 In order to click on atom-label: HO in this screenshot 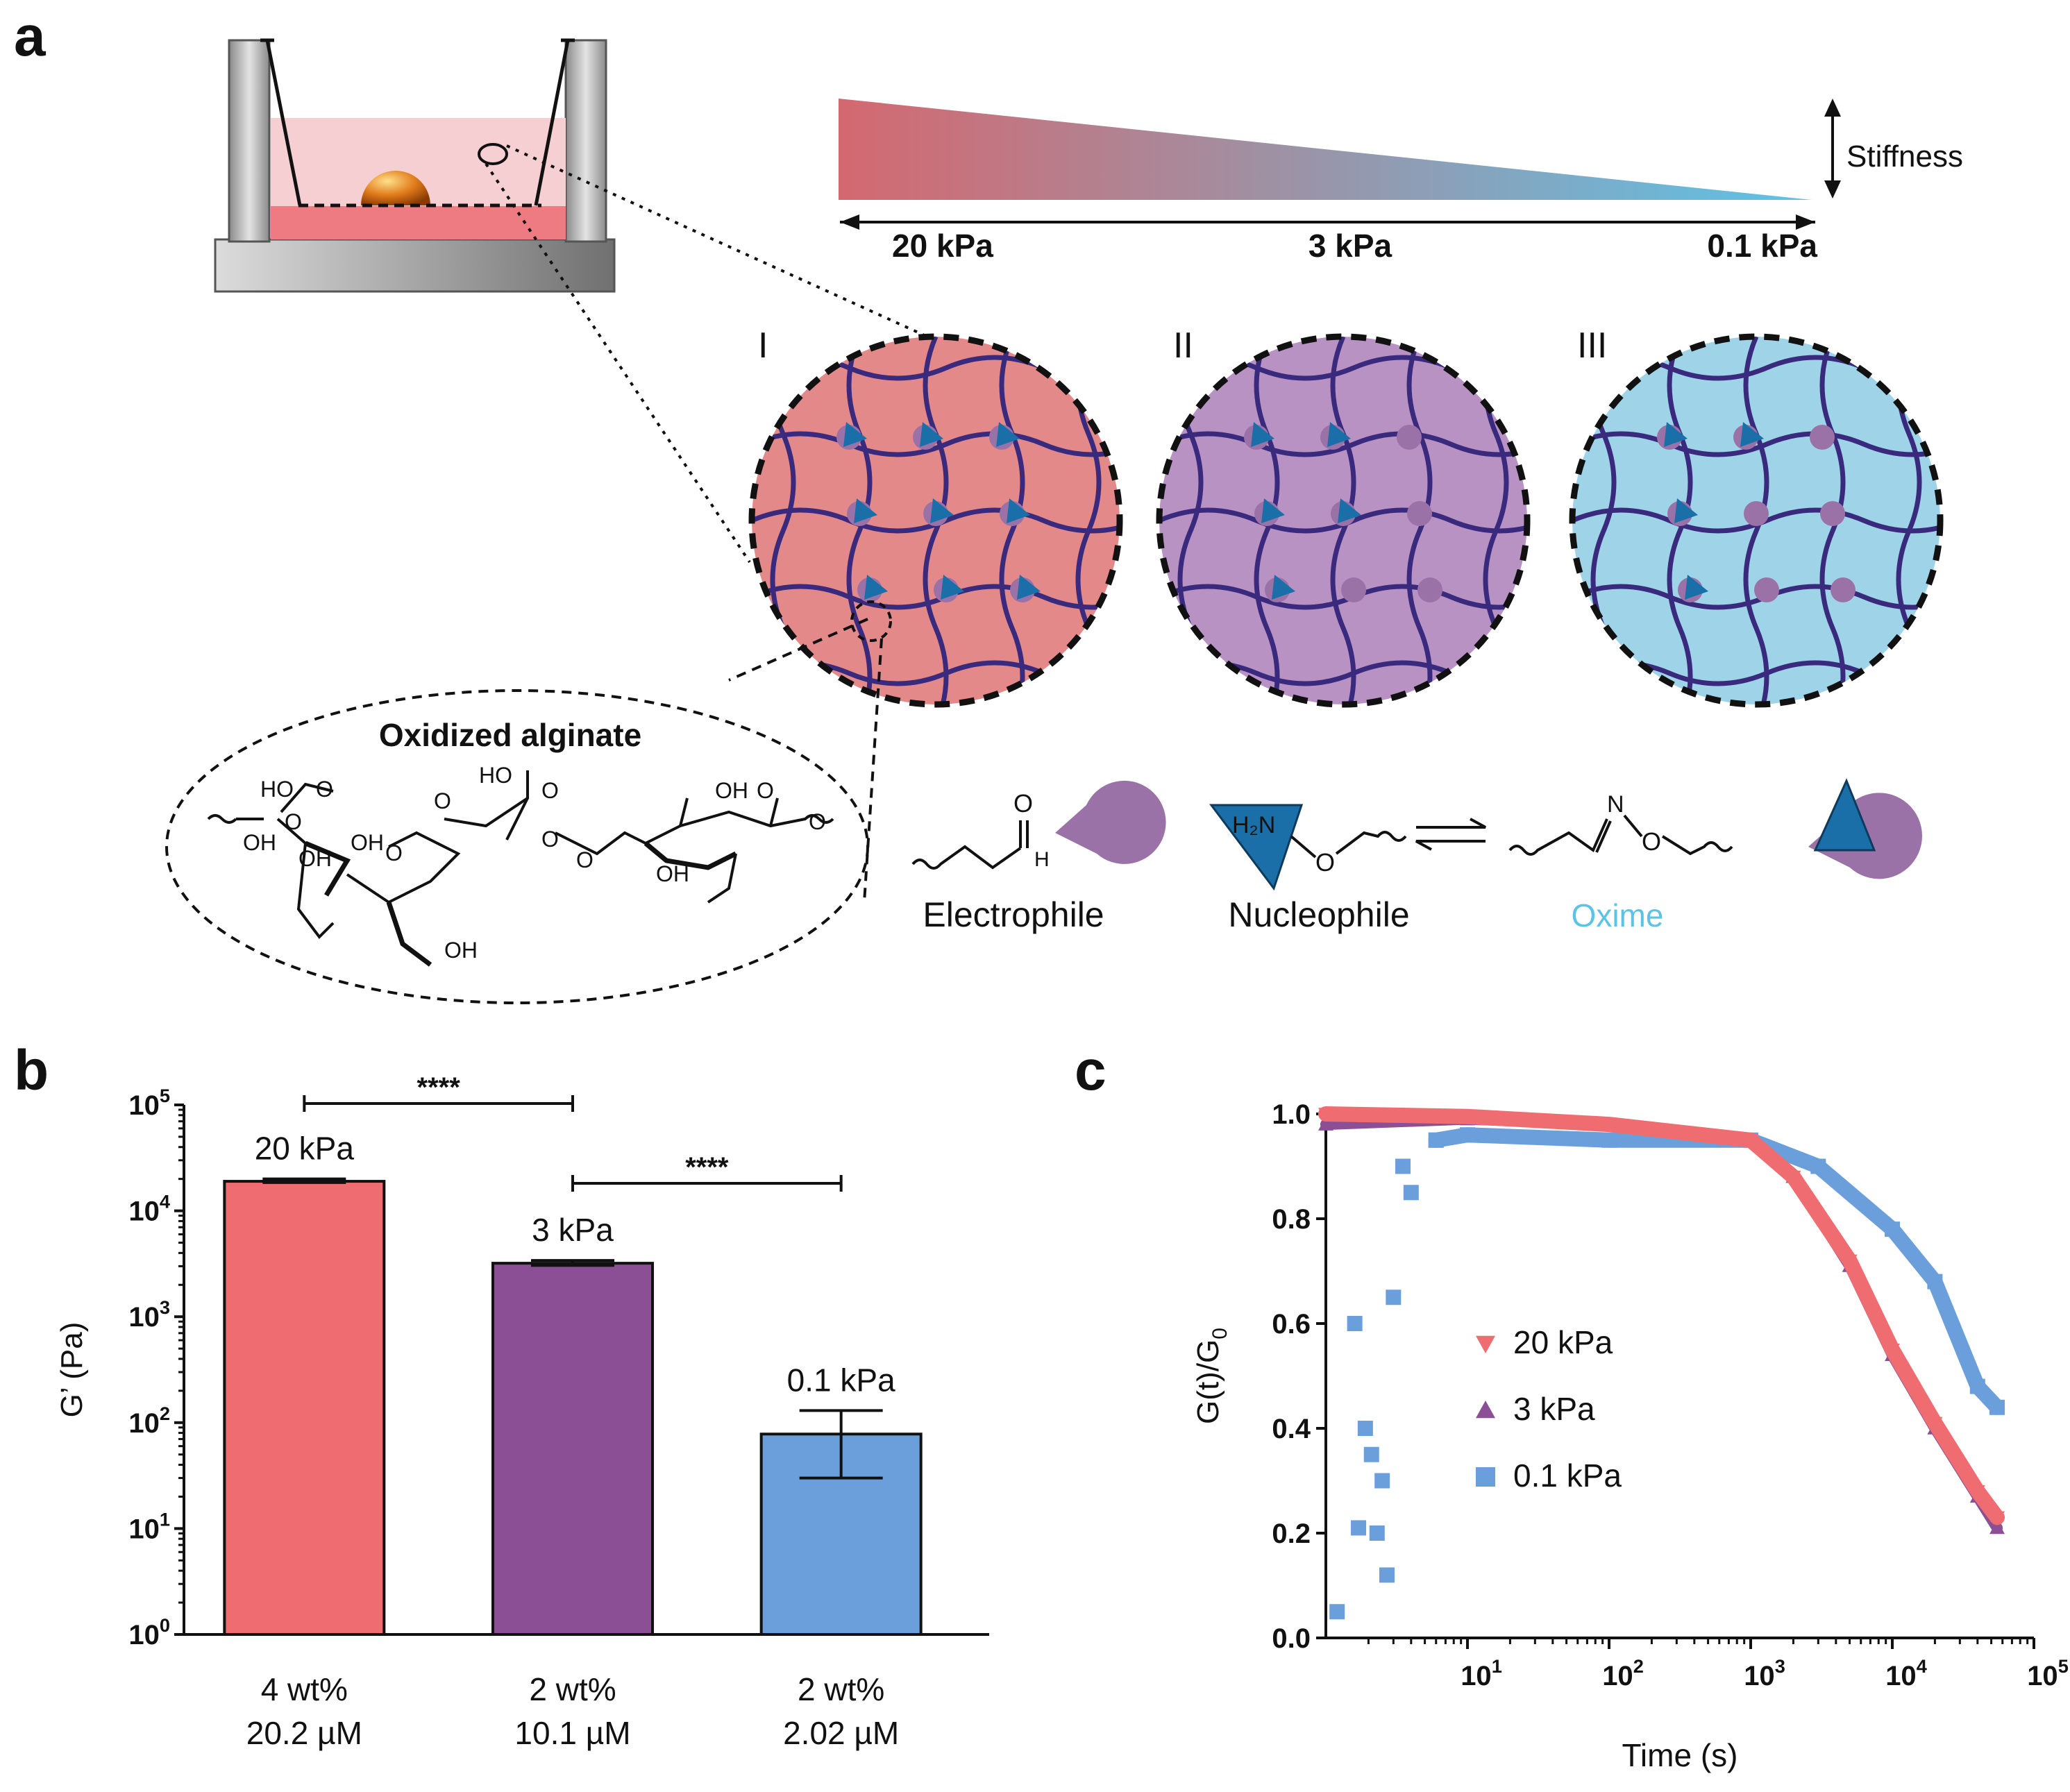, I will do `click(277, 789)`.